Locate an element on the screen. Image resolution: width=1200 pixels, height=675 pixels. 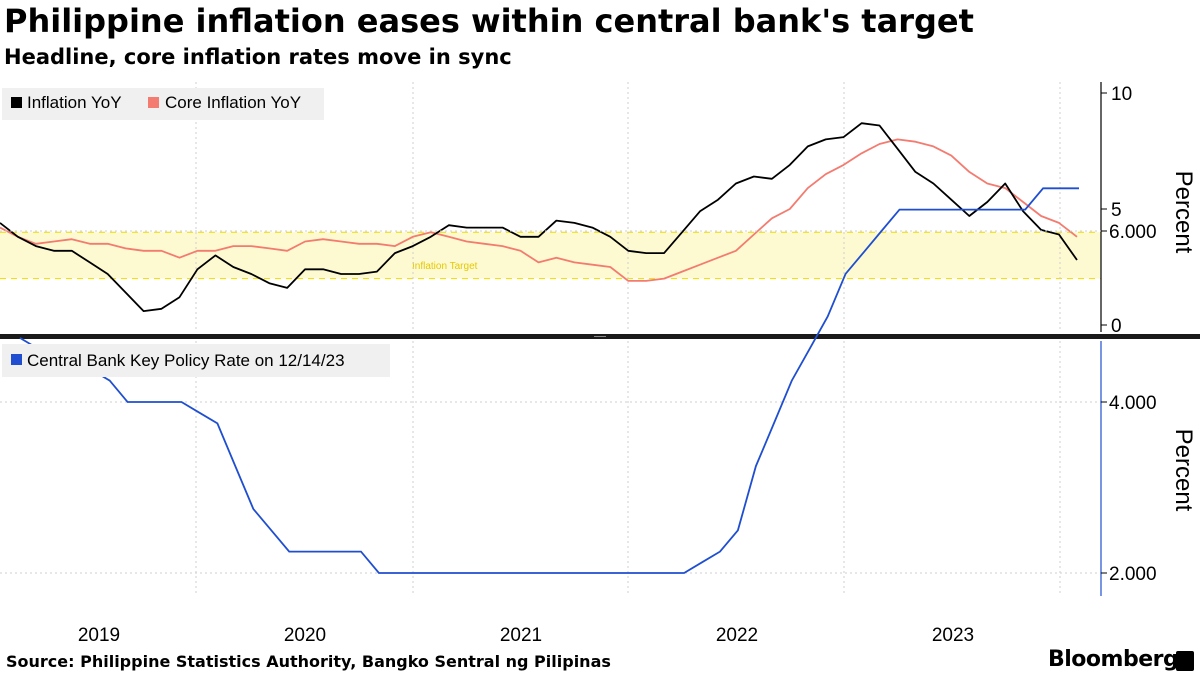
top-y-tick-label: 0 is located at coordinates (1116, 326).